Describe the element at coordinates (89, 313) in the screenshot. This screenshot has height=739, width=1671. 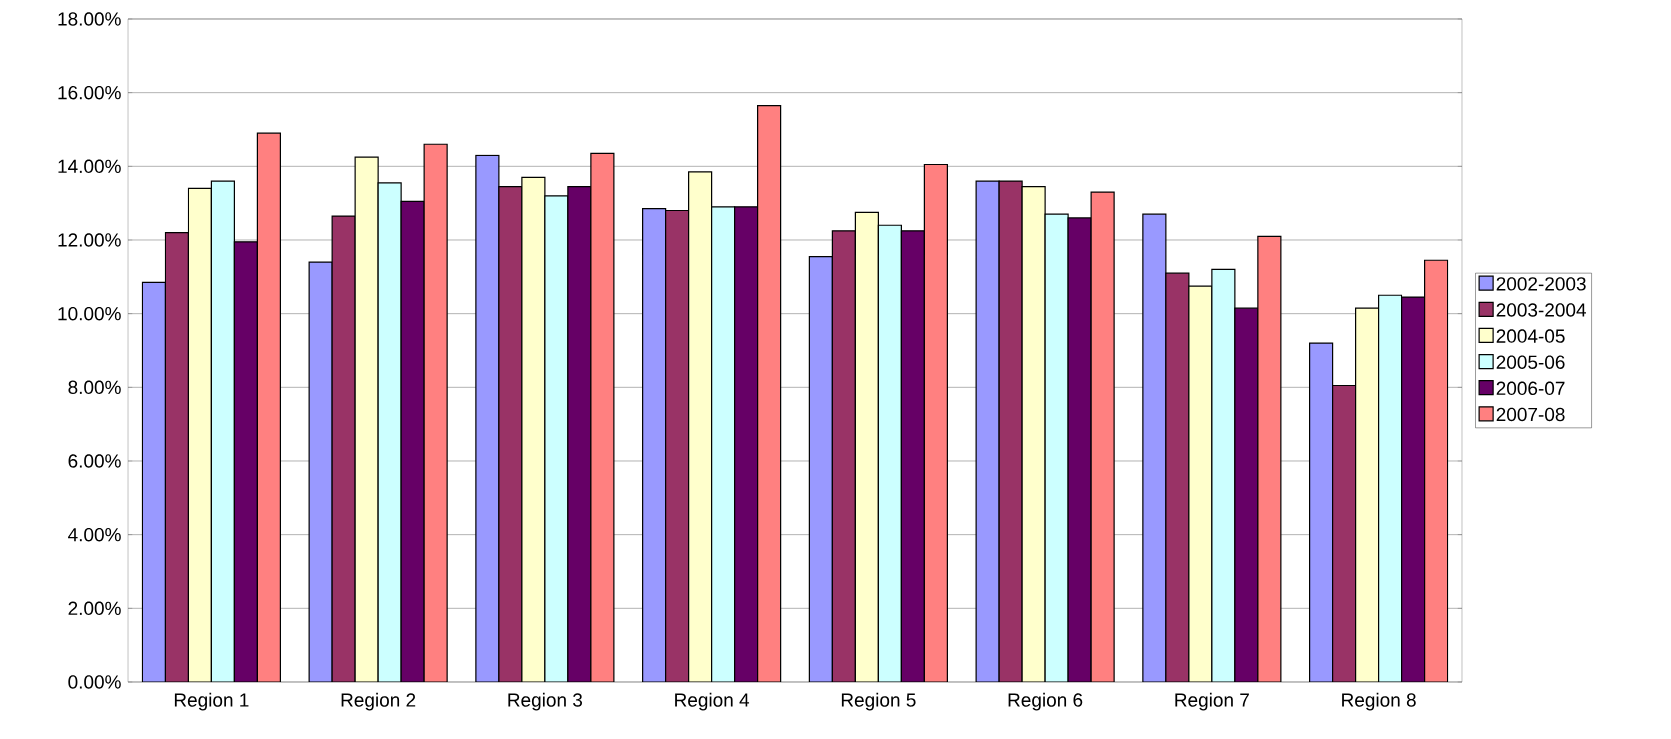
I see `y-tick-label: 10.00%` at that location.